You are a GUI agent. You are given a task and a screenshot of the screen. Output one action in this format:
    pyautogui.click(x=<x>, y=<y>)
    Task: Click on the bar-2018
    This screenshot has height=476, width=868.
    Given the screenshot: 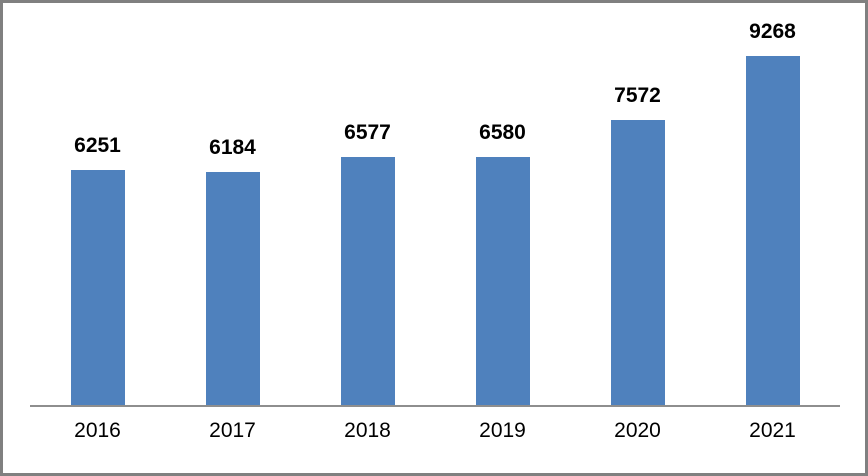 What is the action you would take?
    pyautogui.click(x=367, y=281)
    